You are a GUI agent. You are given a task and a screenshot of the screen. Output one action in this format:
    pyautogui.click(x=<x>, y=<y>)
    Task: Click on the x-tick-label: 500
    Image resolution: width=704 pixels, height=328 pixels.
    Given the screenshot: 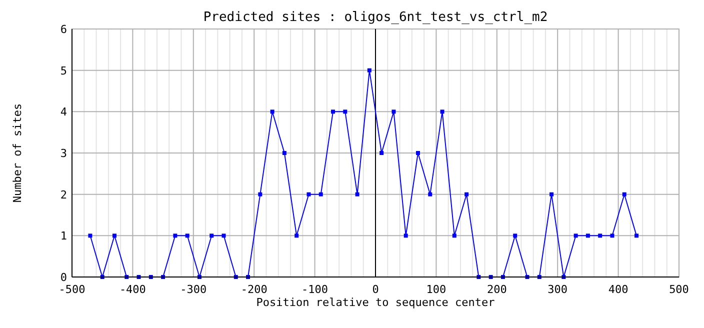 What is the action you would take?
    pyautogui.click(x=679, y=289)
    